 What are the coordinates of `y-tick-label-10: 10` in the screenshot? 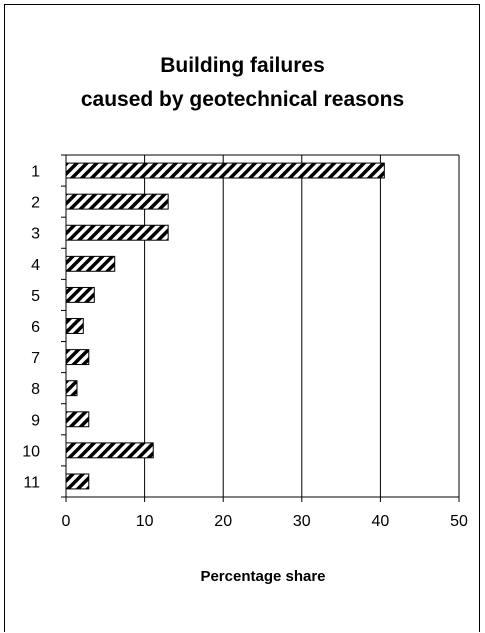 It's located at (31, 451).